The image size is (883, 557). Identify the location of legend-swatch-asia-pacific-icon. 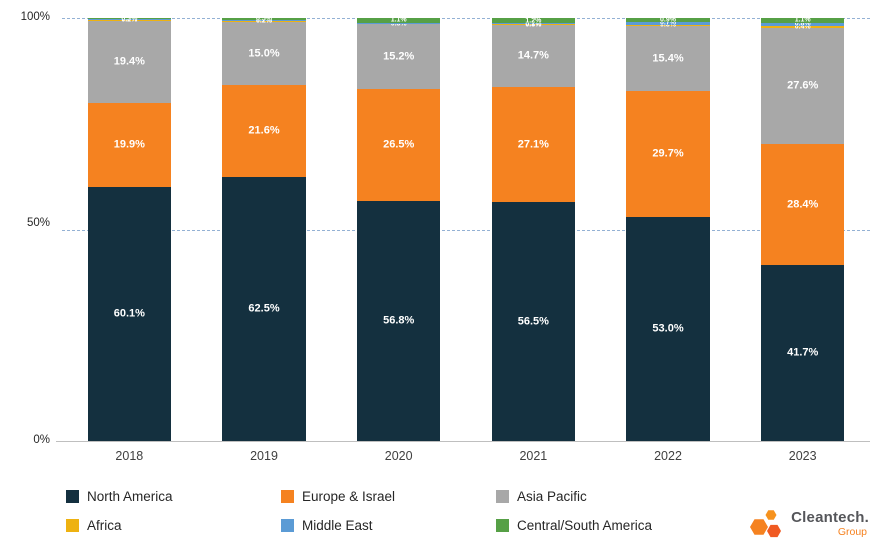
(502, 496).